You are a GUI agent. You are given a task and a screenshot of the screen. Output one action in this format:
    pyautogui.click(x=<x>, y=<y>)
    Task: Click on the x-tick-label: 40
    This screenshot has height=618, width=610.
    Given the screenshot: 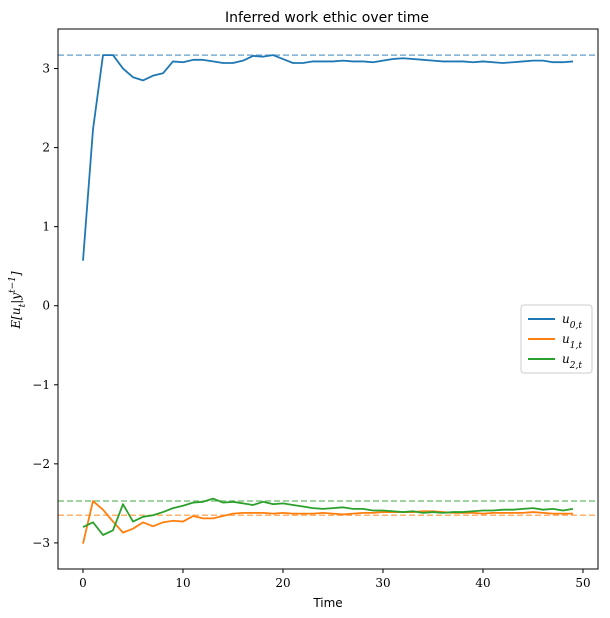 What is the action you would take?
    pyautogui.click(x=482, y=583)
    